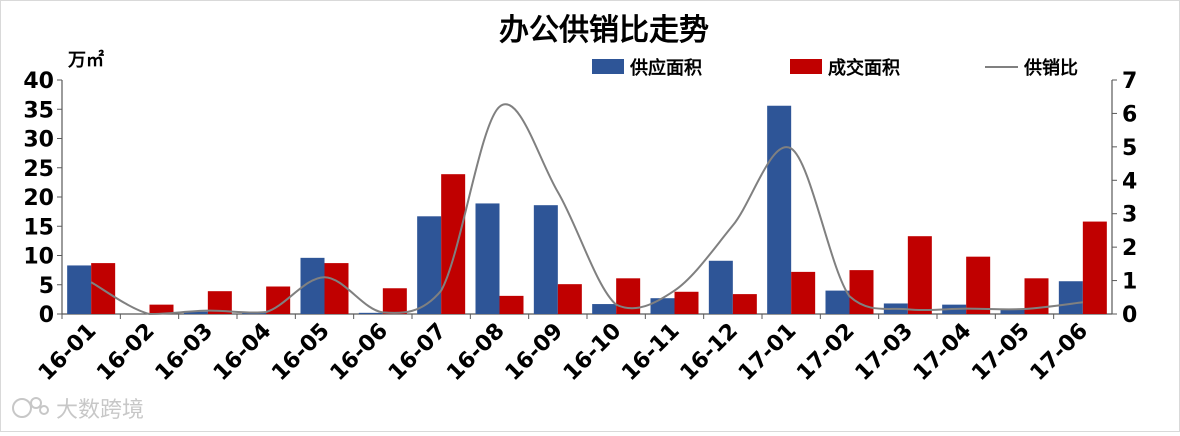 The height and width of the screenshot is (436, 1180). Describe the element at coordinates (85, 60) in the screenshot. I see `y-axis-unit-label: 万㎡` at that location.